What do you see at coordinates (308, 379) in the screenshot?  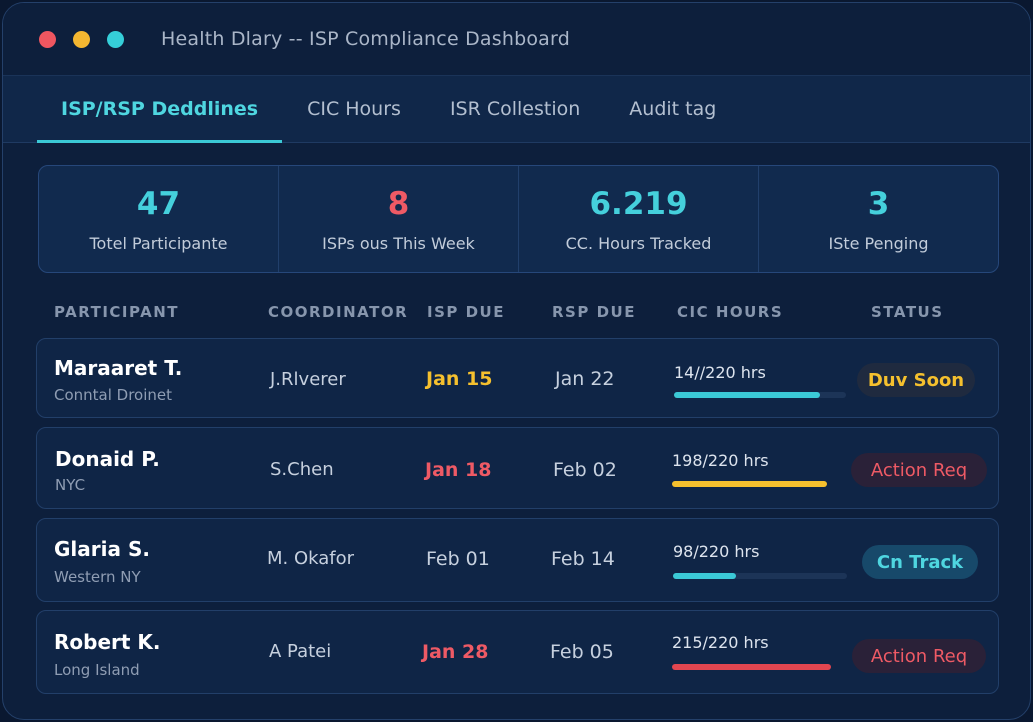 I see `coordinator-name: J.Rlverer` at bounding box center [308, 379].